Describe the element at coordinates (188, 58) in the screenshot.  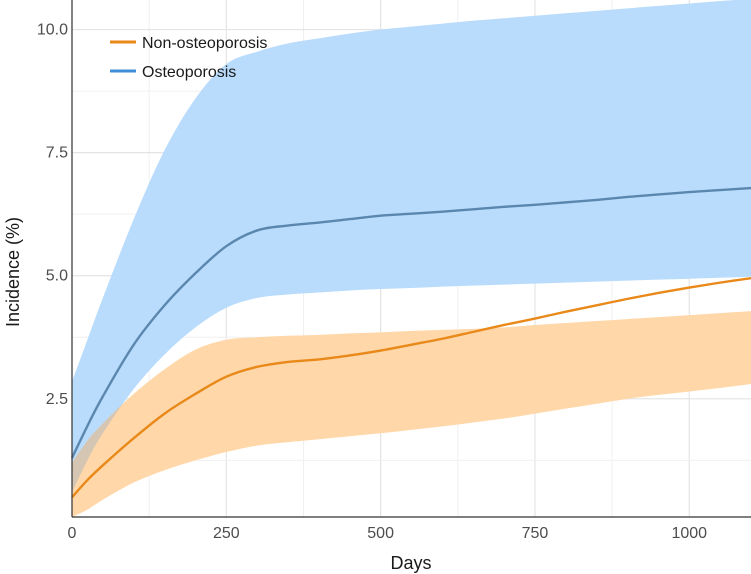
I see `legend: Non-osteoporosis Osteoporosis` at that location.